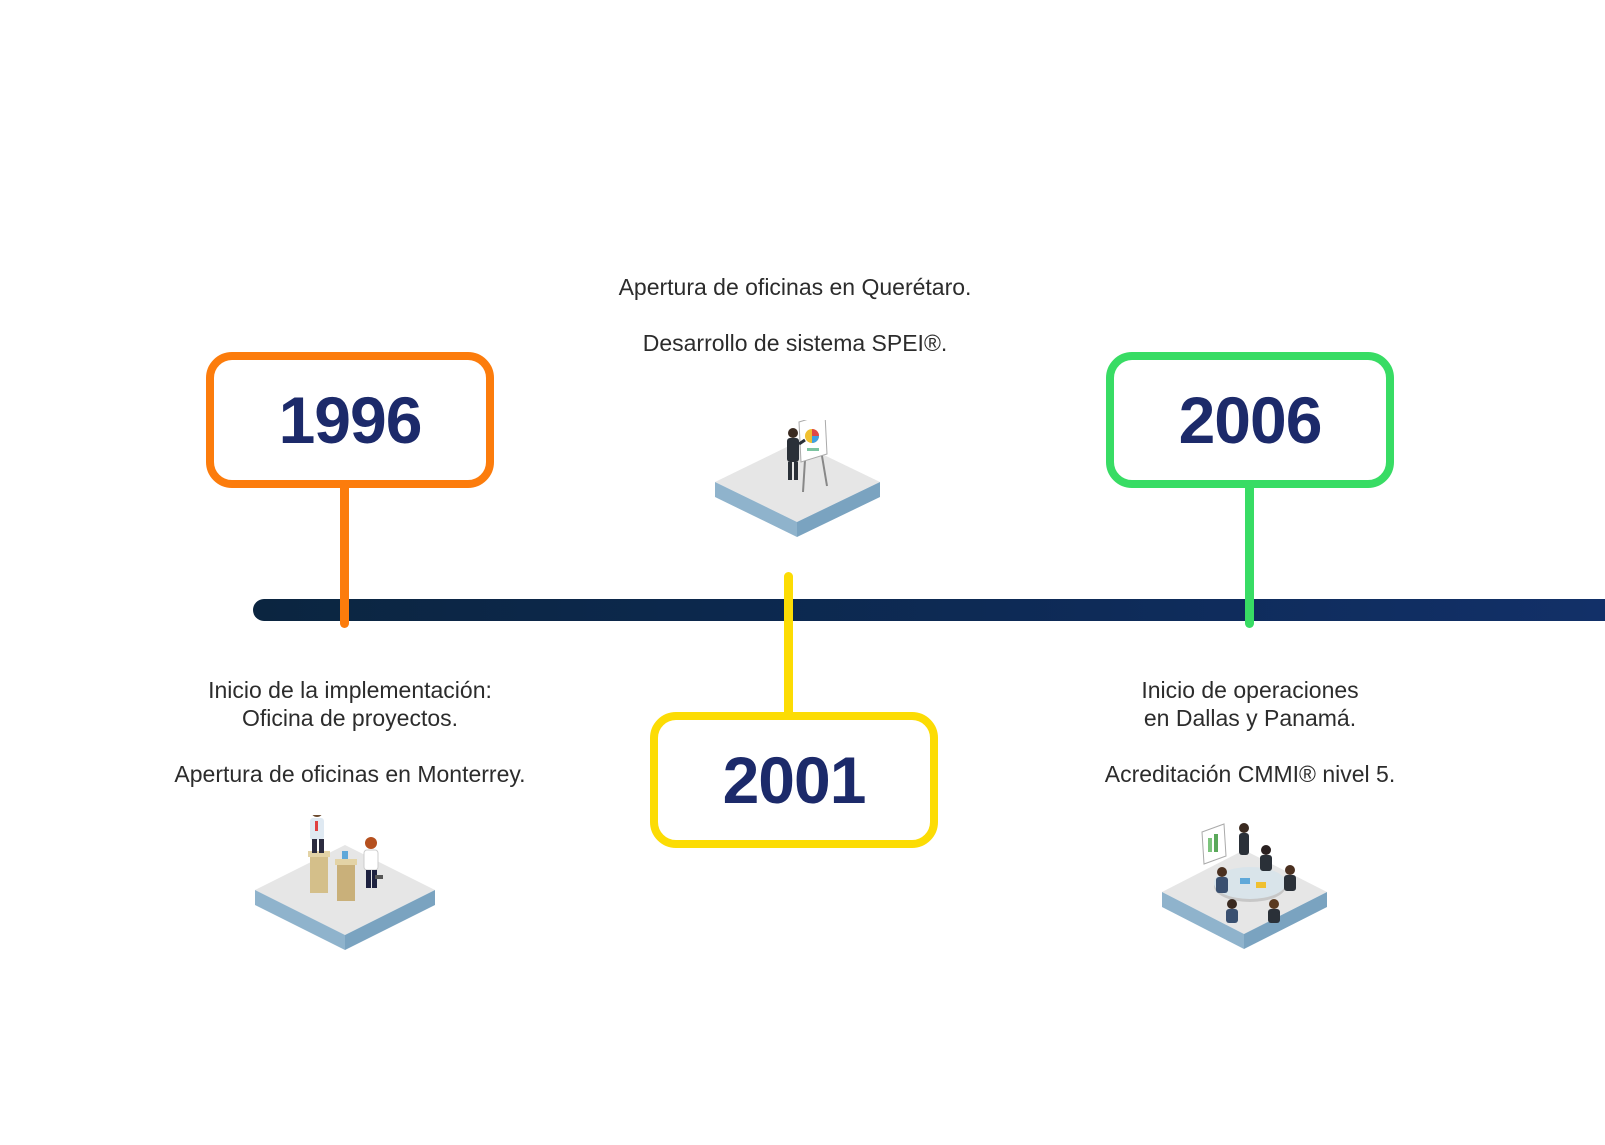 Image resolution: width=1605 pixels, height=1145 pixels. I want to click on presentation-illustration, so click(797, 478).